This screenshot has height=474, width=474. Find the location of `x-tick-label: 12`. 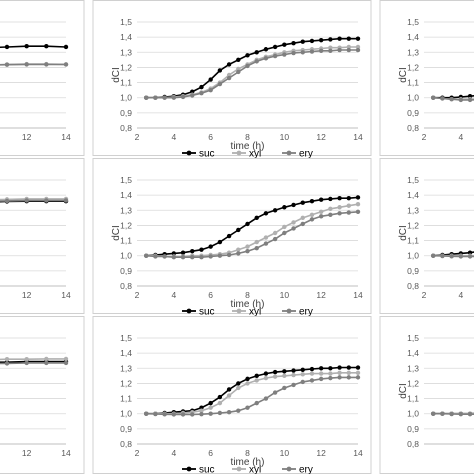

x-tick-label: 12 is located at coordinates (321, 137).